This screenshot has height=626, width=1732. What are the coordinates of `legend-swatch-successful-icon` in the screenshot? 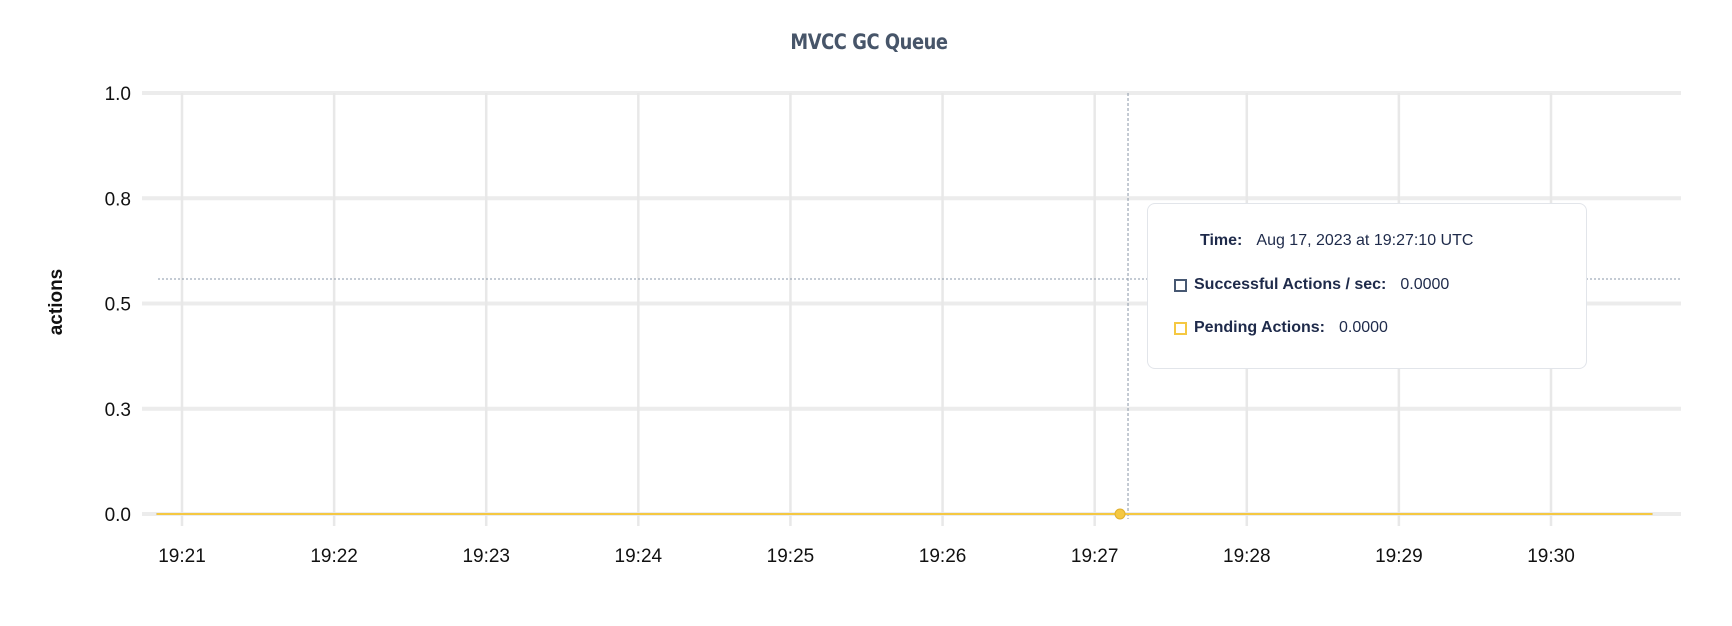 It's located at (1180, 285).